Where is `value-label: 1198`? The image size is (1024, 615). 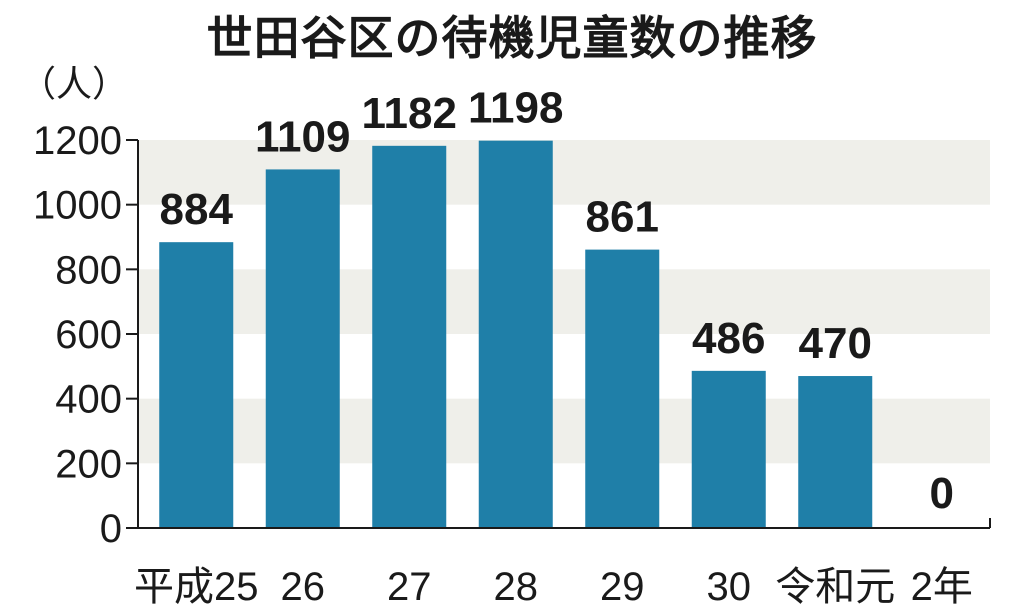
value-label: 1198 is located at coordinates (515, 108).